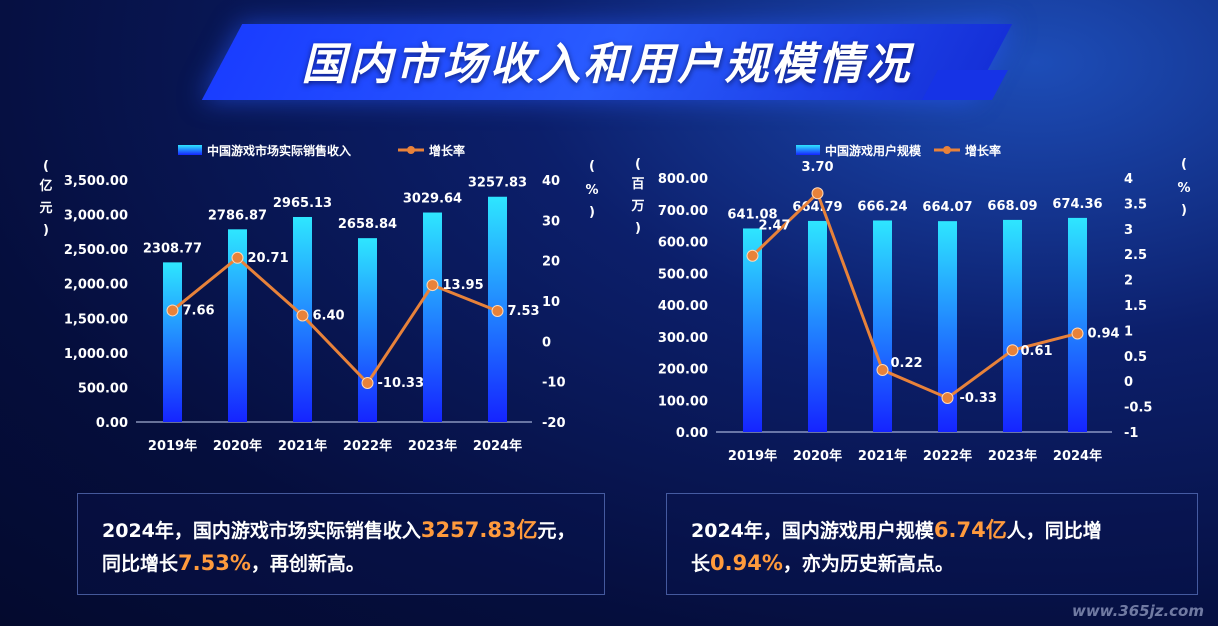 The image size is (1218, 626). Describe the element at coordinates (367, 224) in the screenshot. I see `bar-value-label: 2658.84` at that location.